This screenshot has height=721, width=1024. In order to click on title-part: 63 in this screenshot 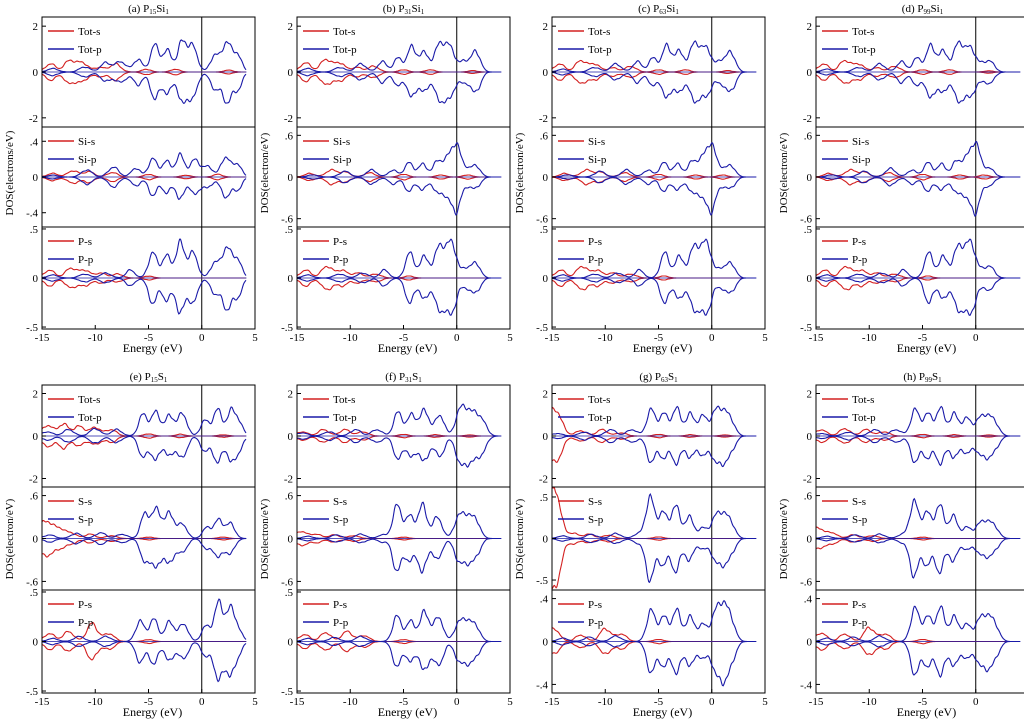, I will do `click(663, 12)`.